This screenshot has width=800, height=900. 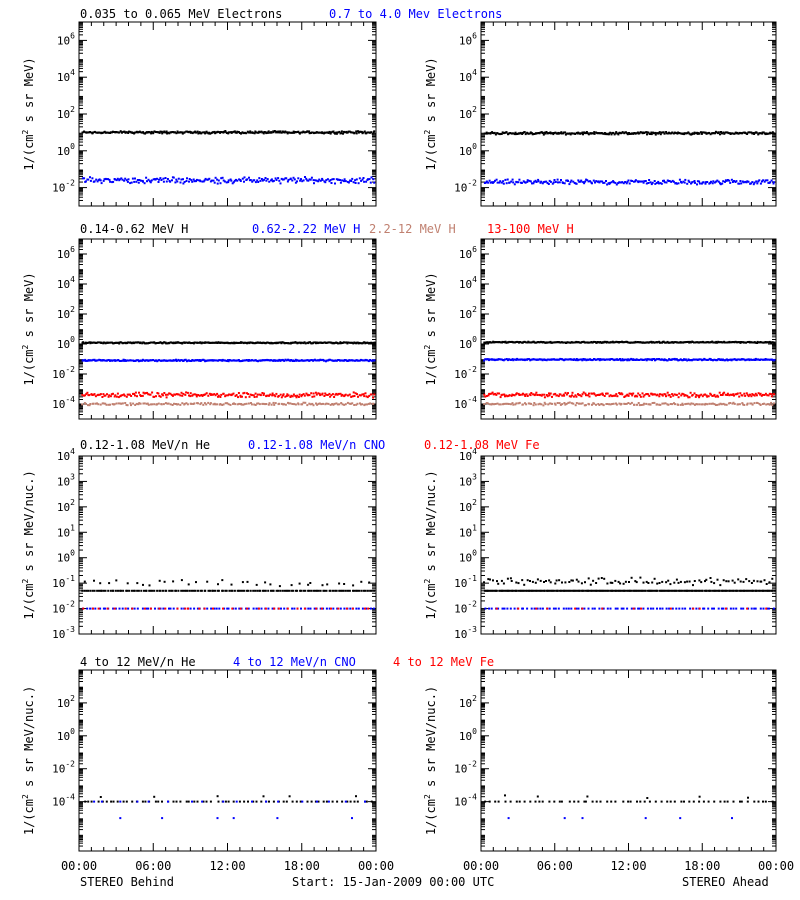 What do you see at coordinates (66, 480) in the screenshot?
I see `y-tick-label: 10³` at bounding box center [66, 480].